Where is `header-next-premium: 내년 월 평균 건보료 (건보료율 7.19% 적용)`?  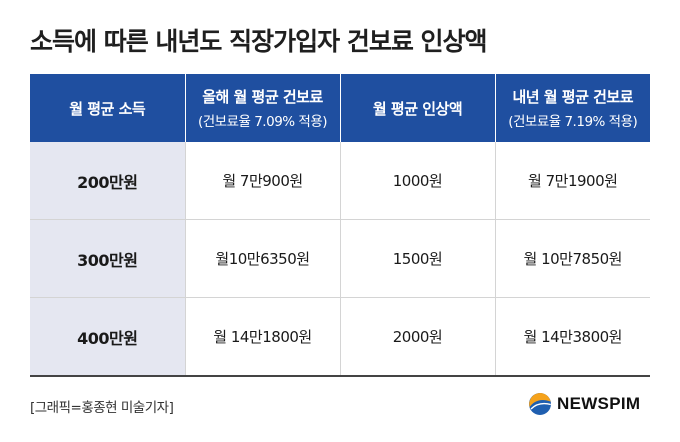
header-next-premium: 내년 월 평균 건보료 (건보료율 7.19% 적용) is located at coordinates (572, 108).